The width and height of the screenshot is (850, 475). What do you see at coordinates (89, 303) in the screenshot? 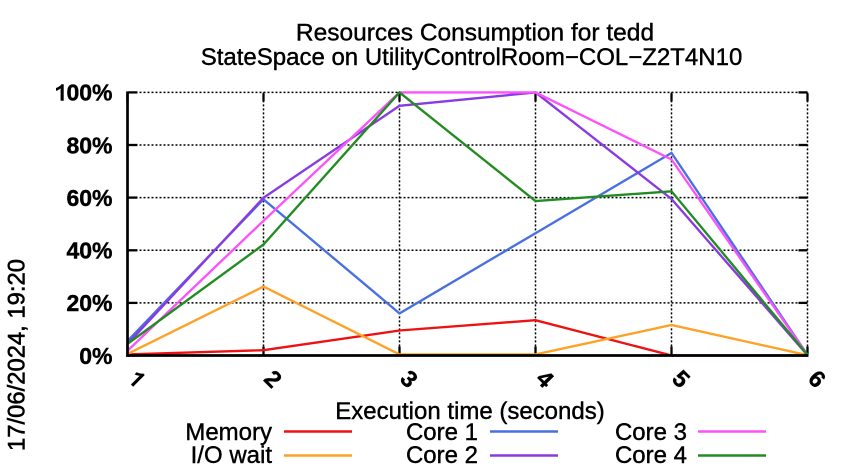
I see `svg-text: 20%` at bounding box center [89, 303].